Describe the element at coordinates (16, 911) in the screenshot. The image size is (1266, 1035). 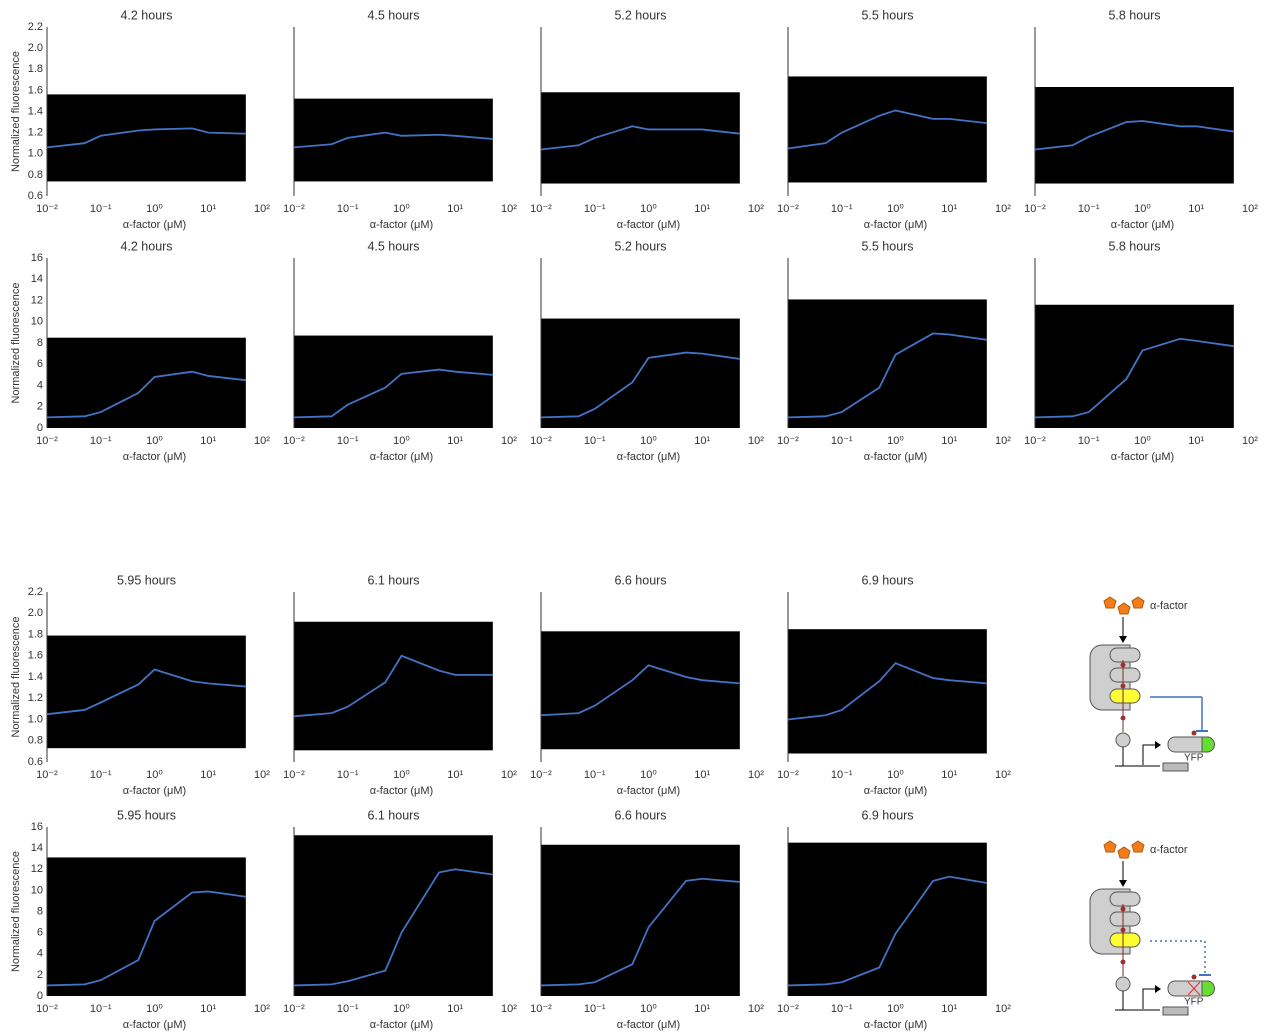
I see `y-axis-label: Normalized fluorescence` at that location.